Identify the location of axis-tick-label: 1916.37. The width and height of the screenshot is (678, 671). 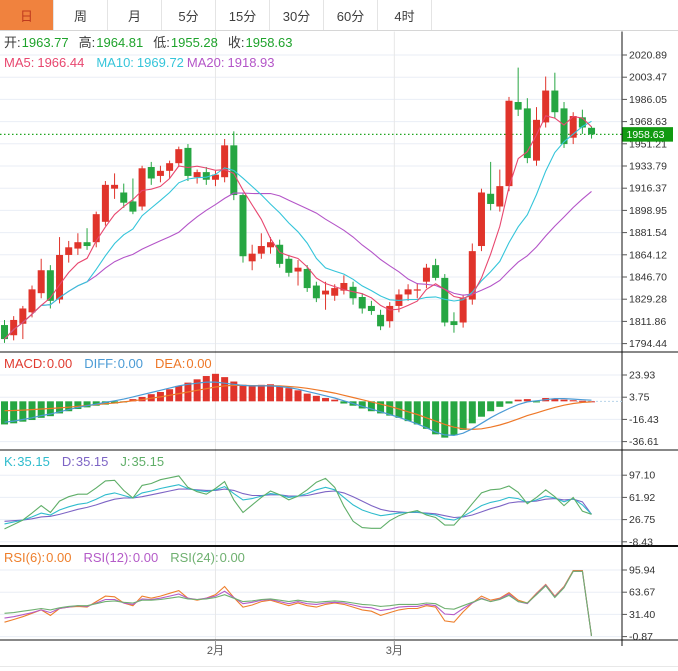
(648, 189).